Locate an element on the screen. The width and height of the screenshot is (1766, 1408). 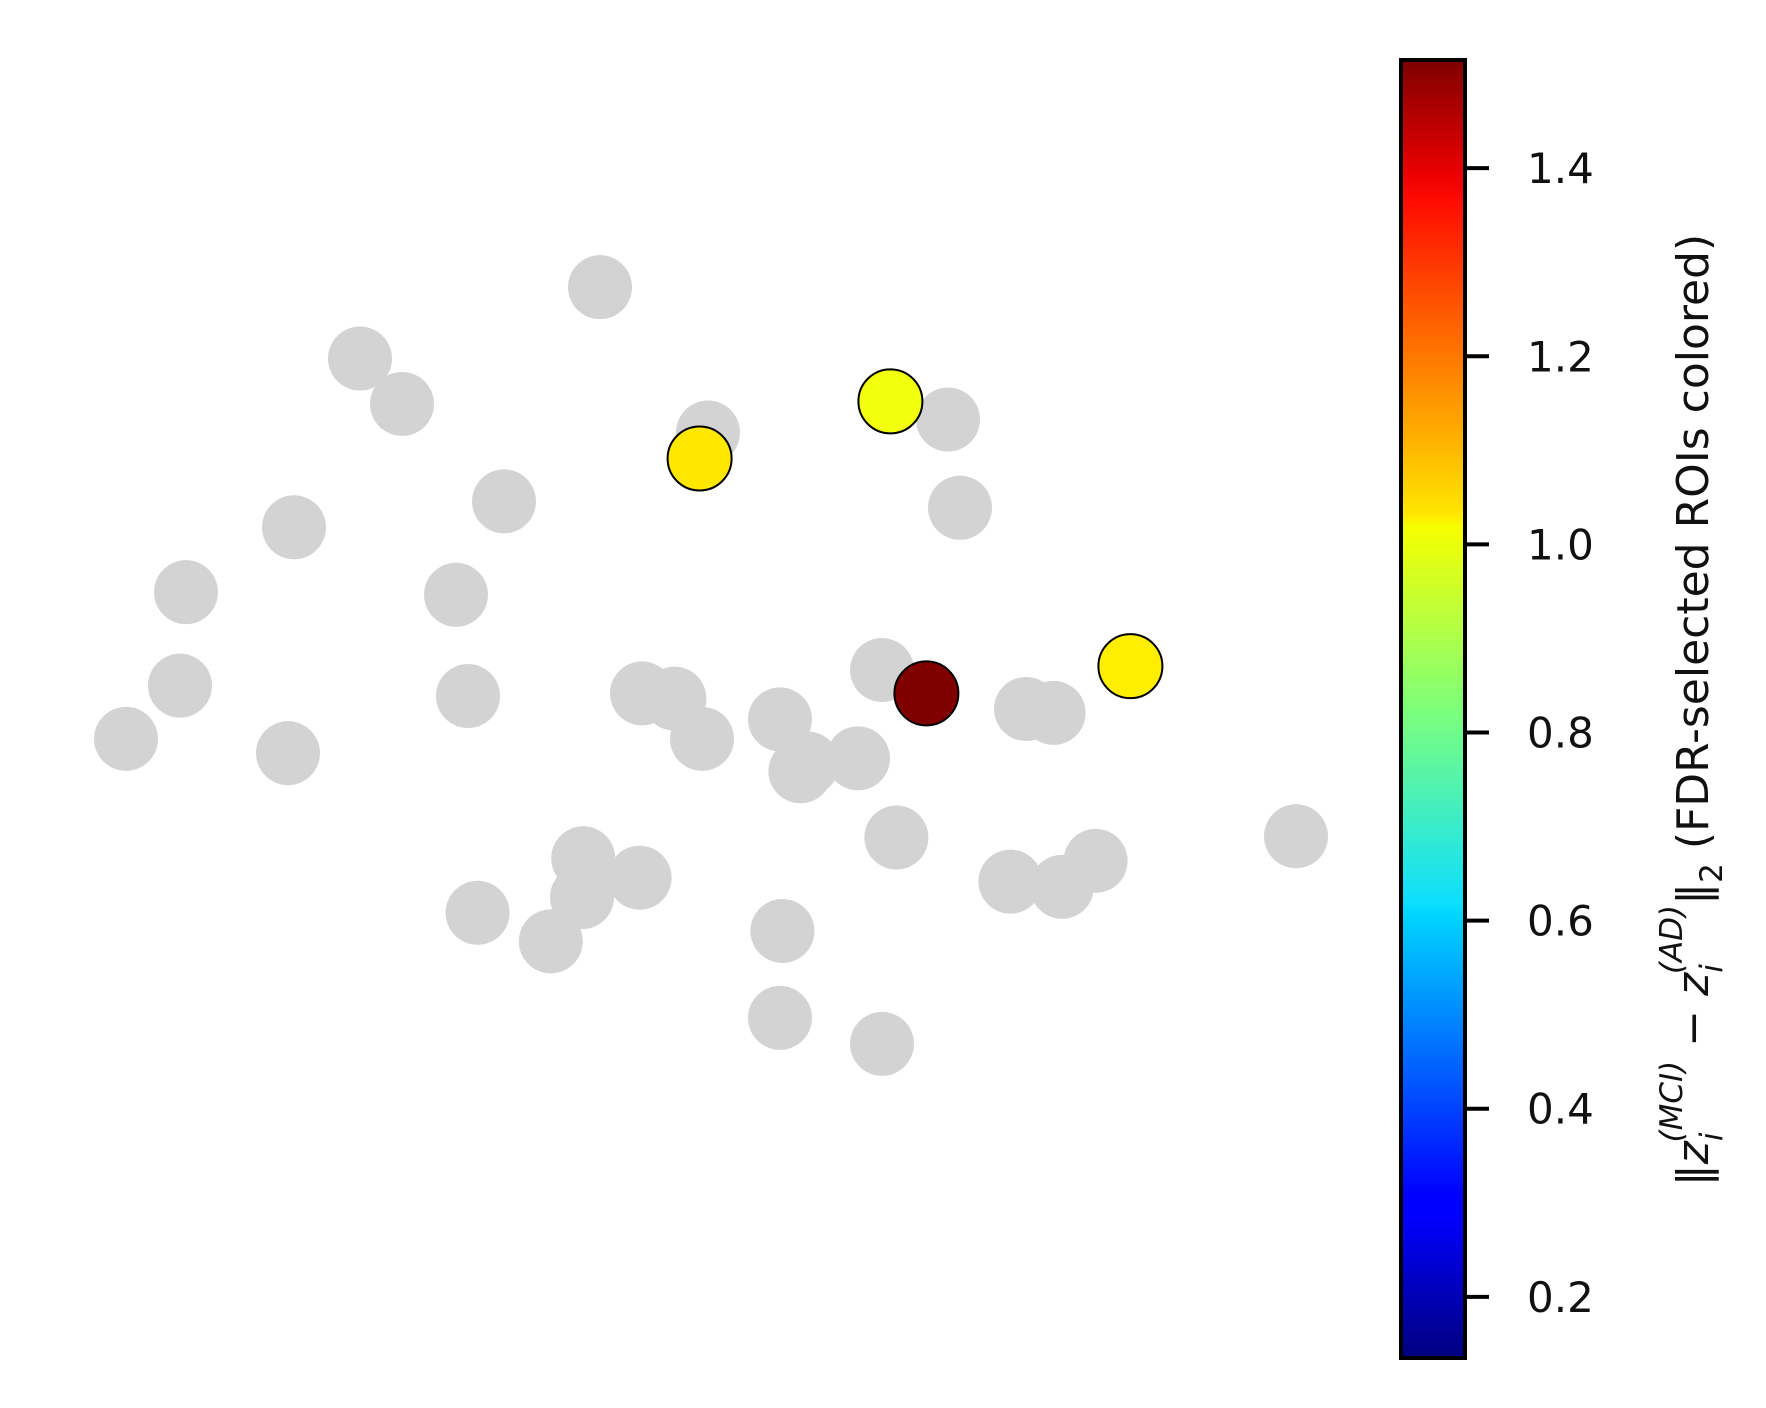
colorbar-label-z2: z is located at coordinates (1693, 984).